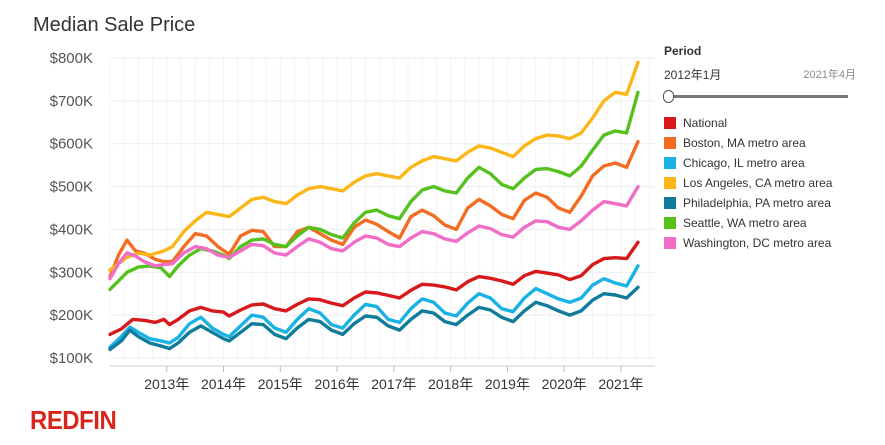  Describe the element at coordinates (71, 101) in the screenshot. I see `y-tick-label: $700K` at that location.